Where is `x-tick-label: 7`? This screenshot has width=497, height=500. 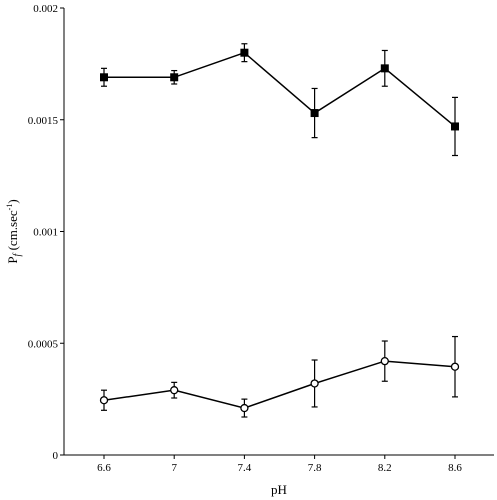 x-tick-label: 7 is located at coordinates (174, 468).